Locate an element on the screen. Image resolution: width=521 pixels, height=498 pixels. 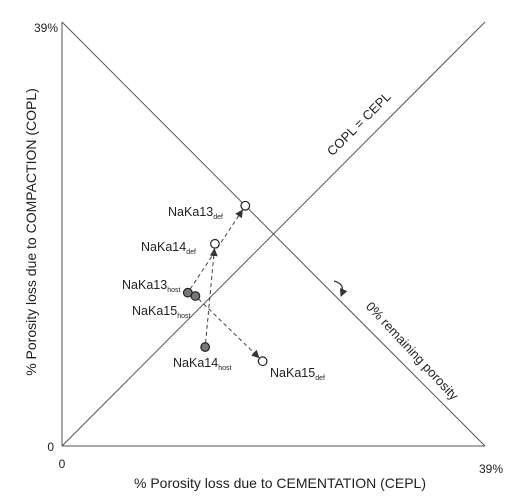
data-point-nk14d is located at coordinates (215, 243).